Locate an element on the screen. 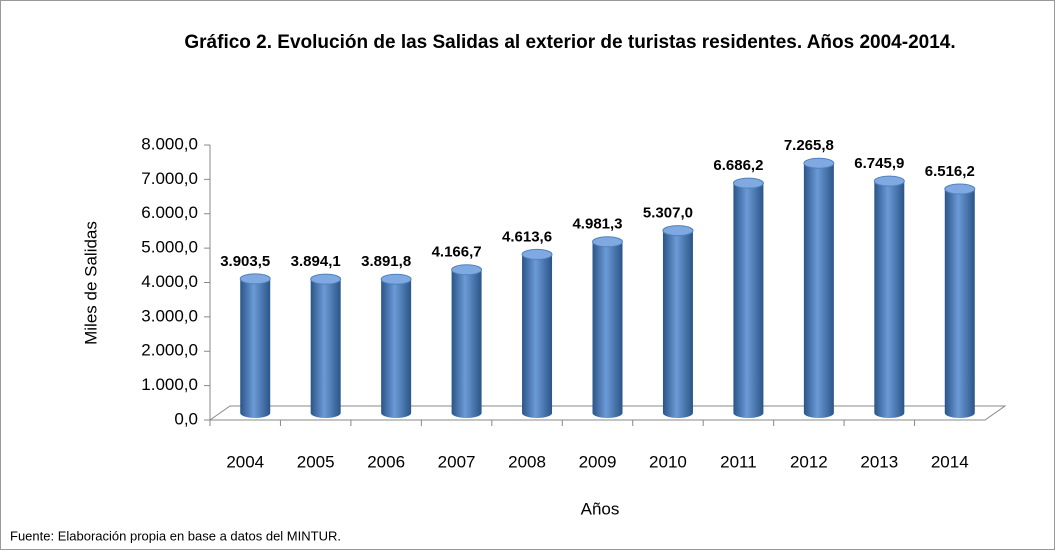  data-label: 3.891,8 is located at coordinates (386, 261).